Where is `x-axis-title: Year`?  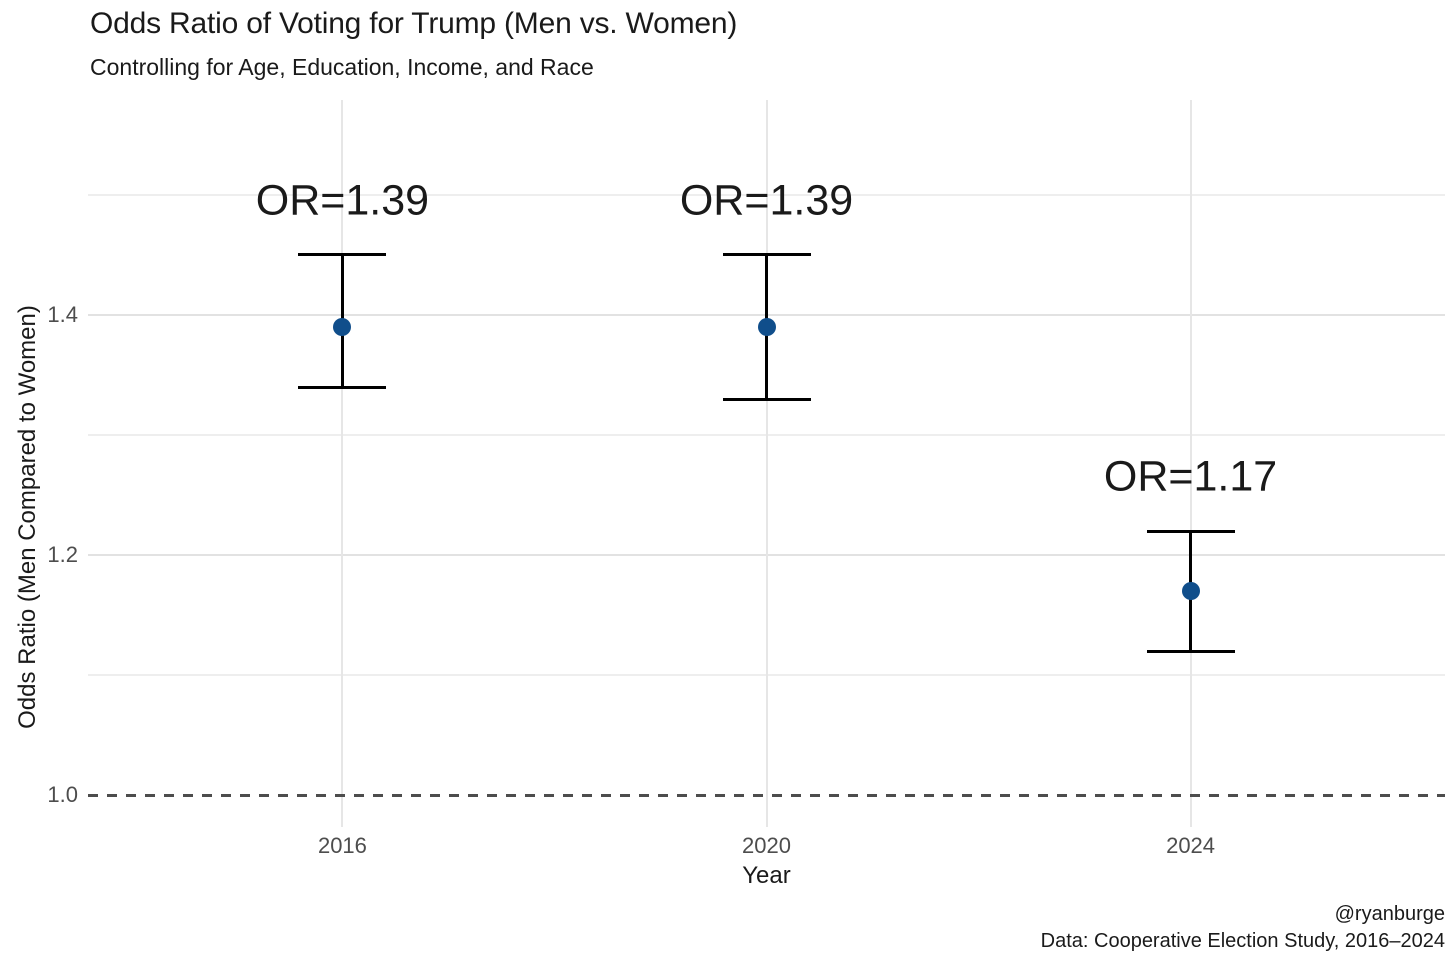 x-axis-title: Year is located at coordinates (766, 875).